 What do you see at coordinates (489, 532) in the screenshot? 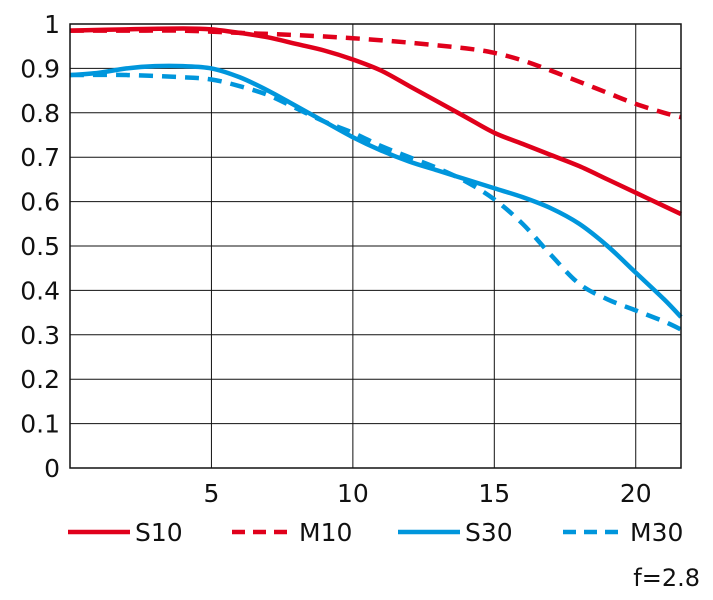
I see `legend-label-s30: S30` at bounding box center [489, 532].